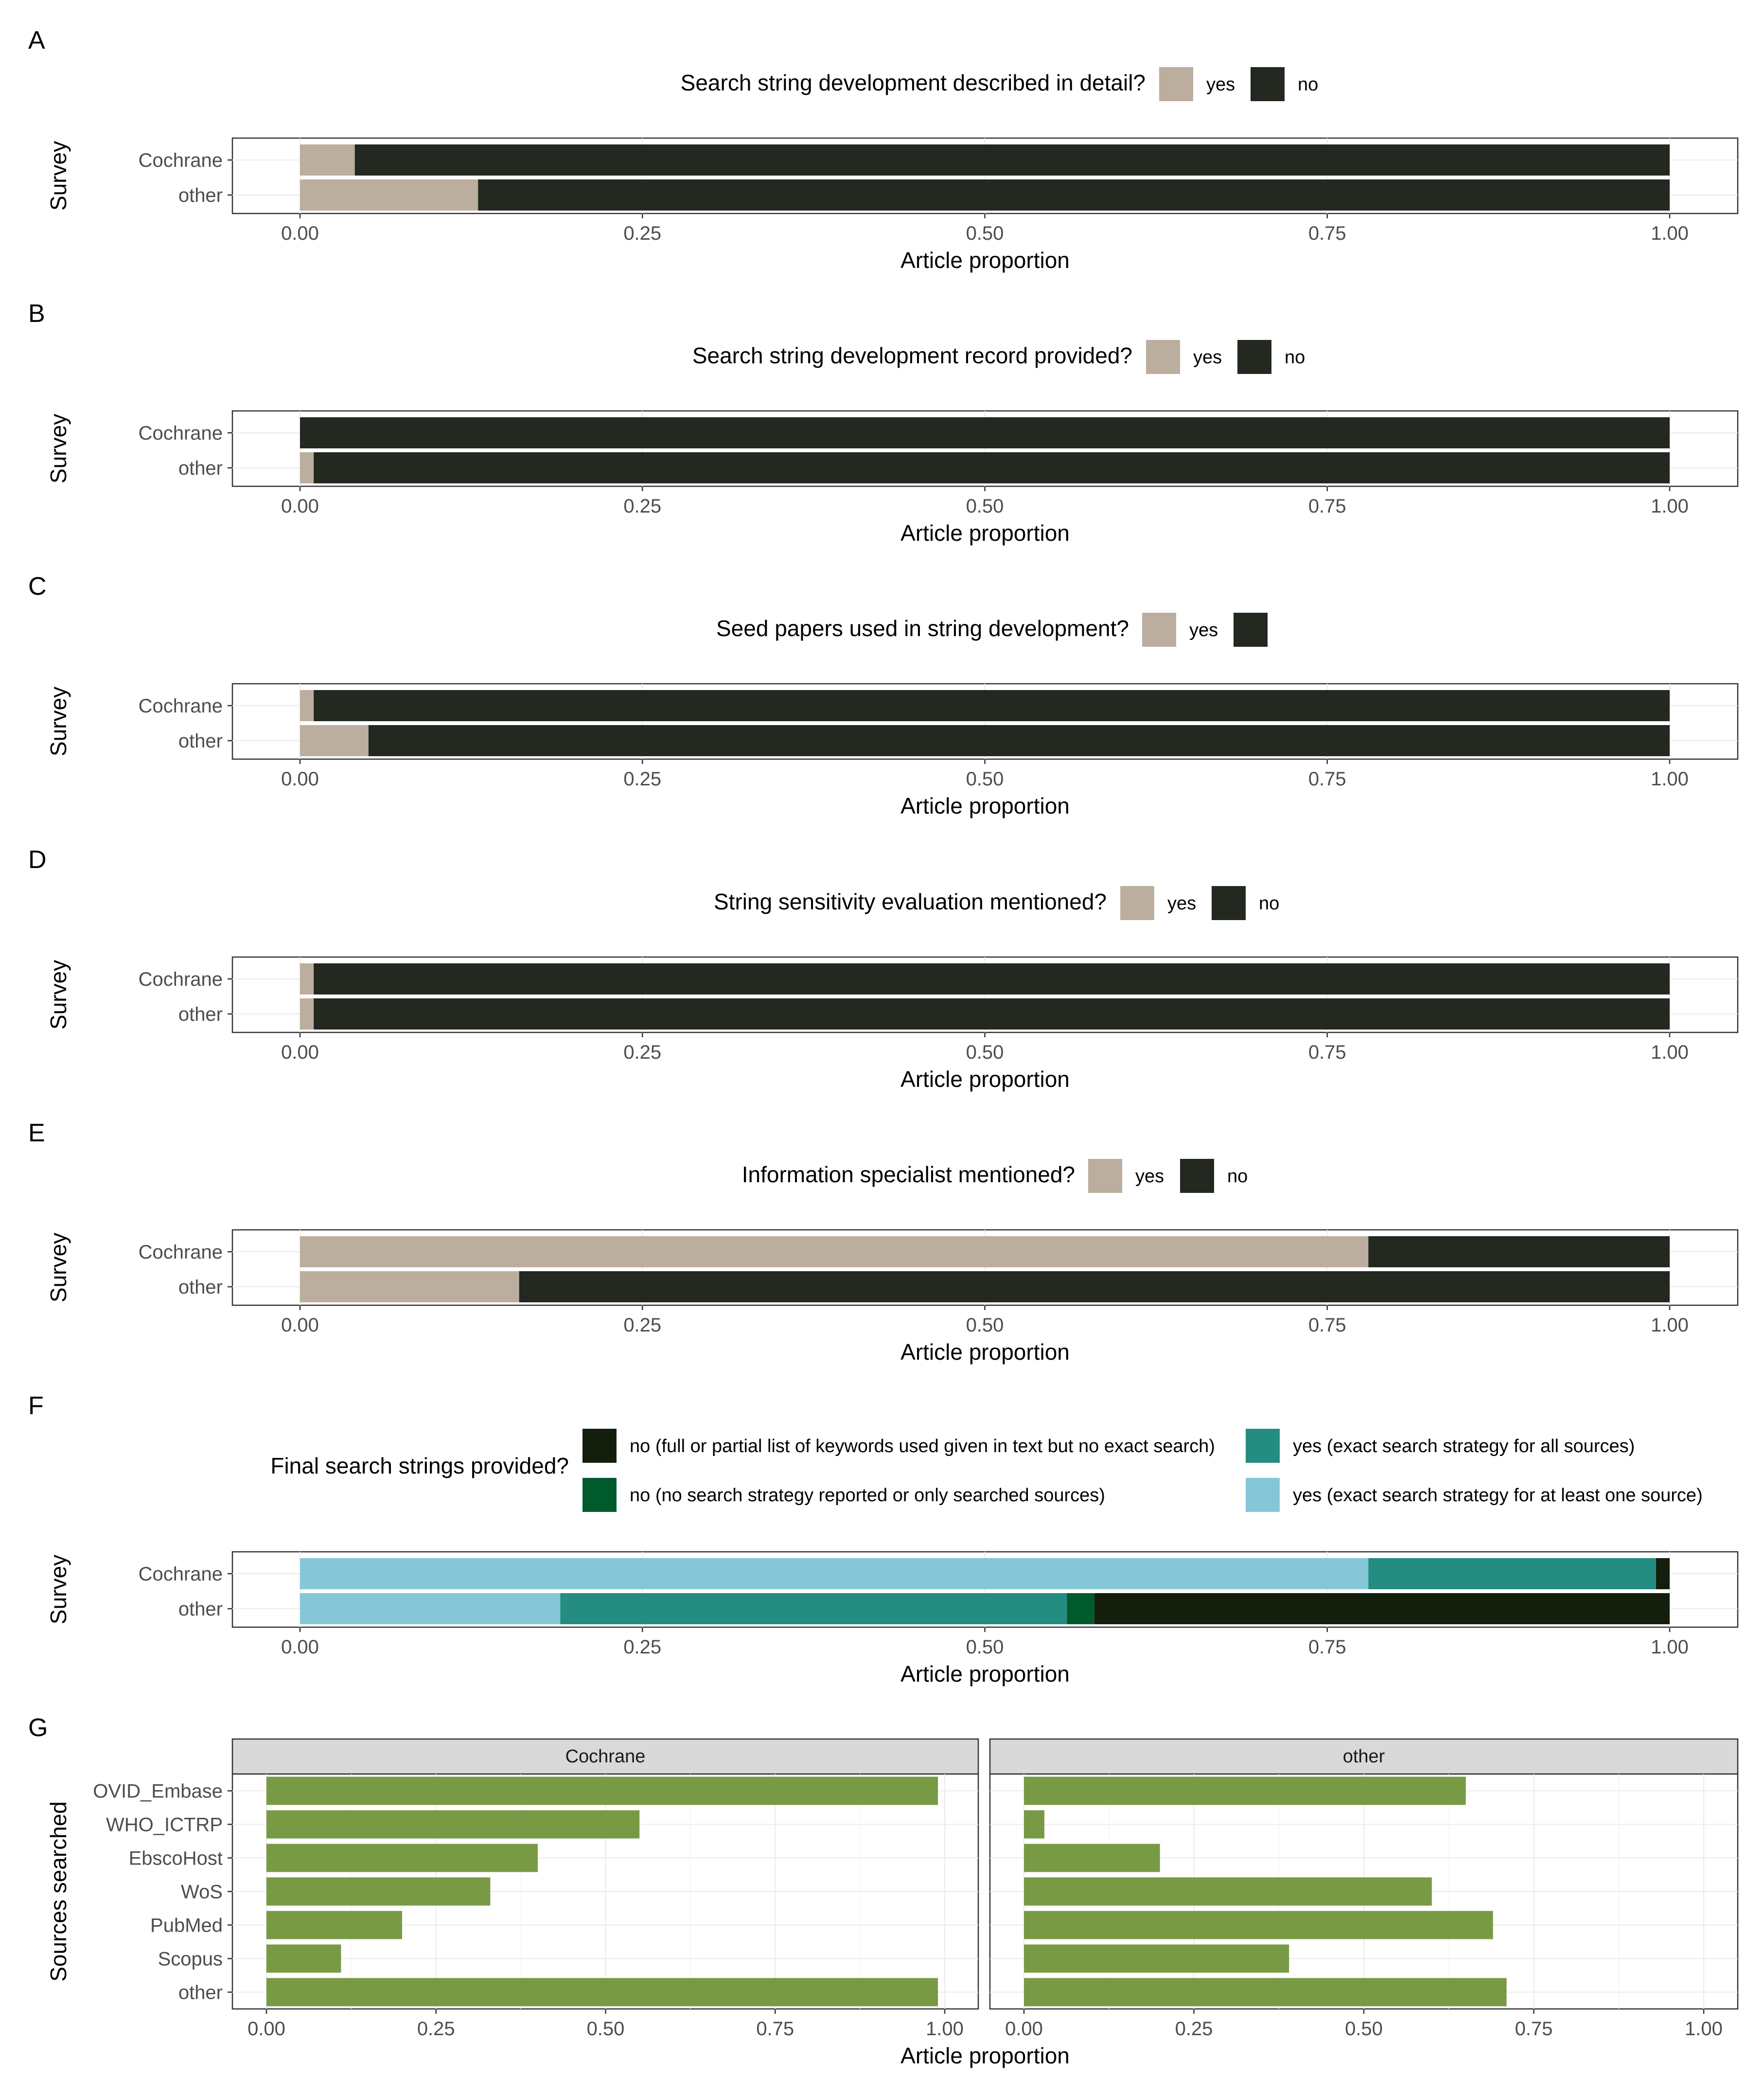  What do you see at coordinates (36, 314) in the screenshot?
I see `panel-letter-b: B` at bounding box center [36, 314].